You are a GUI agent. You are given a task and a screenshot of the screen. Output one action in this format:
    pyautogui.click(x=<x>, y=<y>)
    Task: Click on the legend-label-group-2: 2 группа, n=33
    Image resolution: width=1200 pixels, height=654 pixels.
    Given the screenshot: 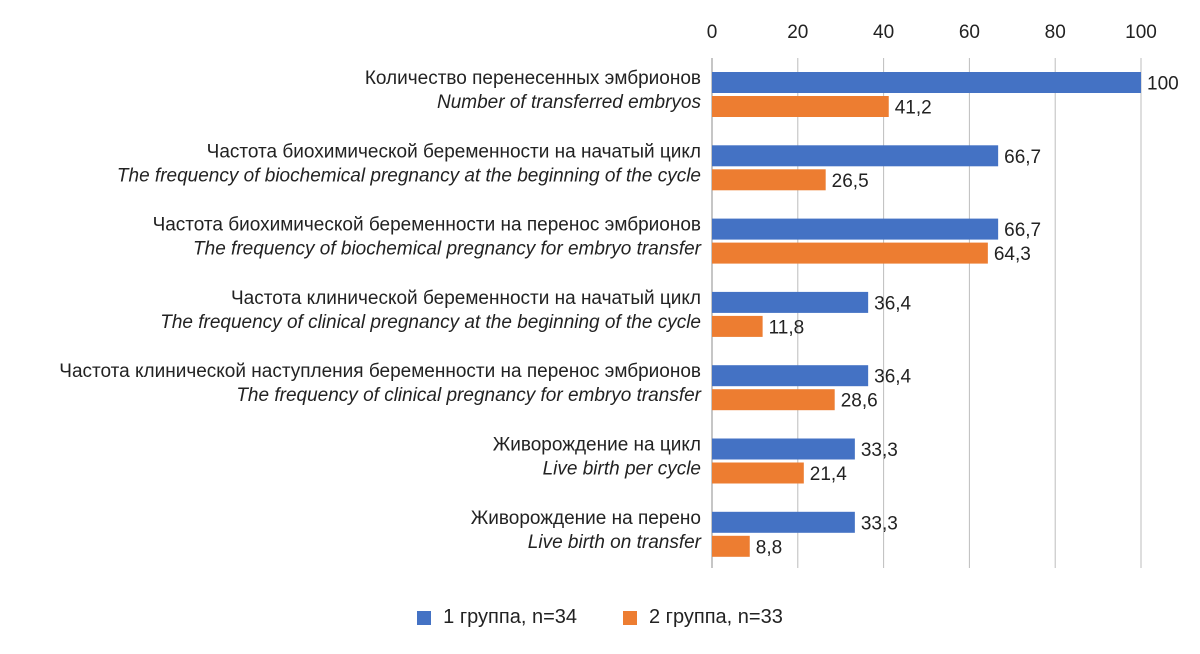 What is the action you would take?
    pyautogui.click(x=716, y=617)
    